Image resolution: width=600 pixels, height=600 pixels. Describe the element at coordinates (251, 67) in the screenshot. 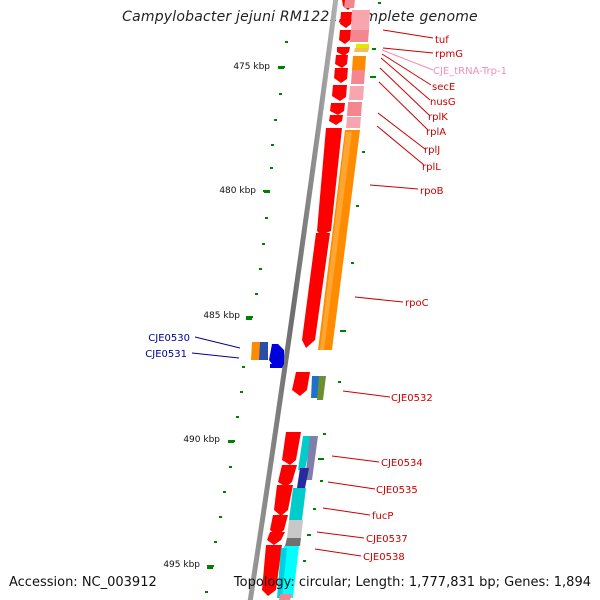

I see `tick-label-475: 475 kbp` at that location.